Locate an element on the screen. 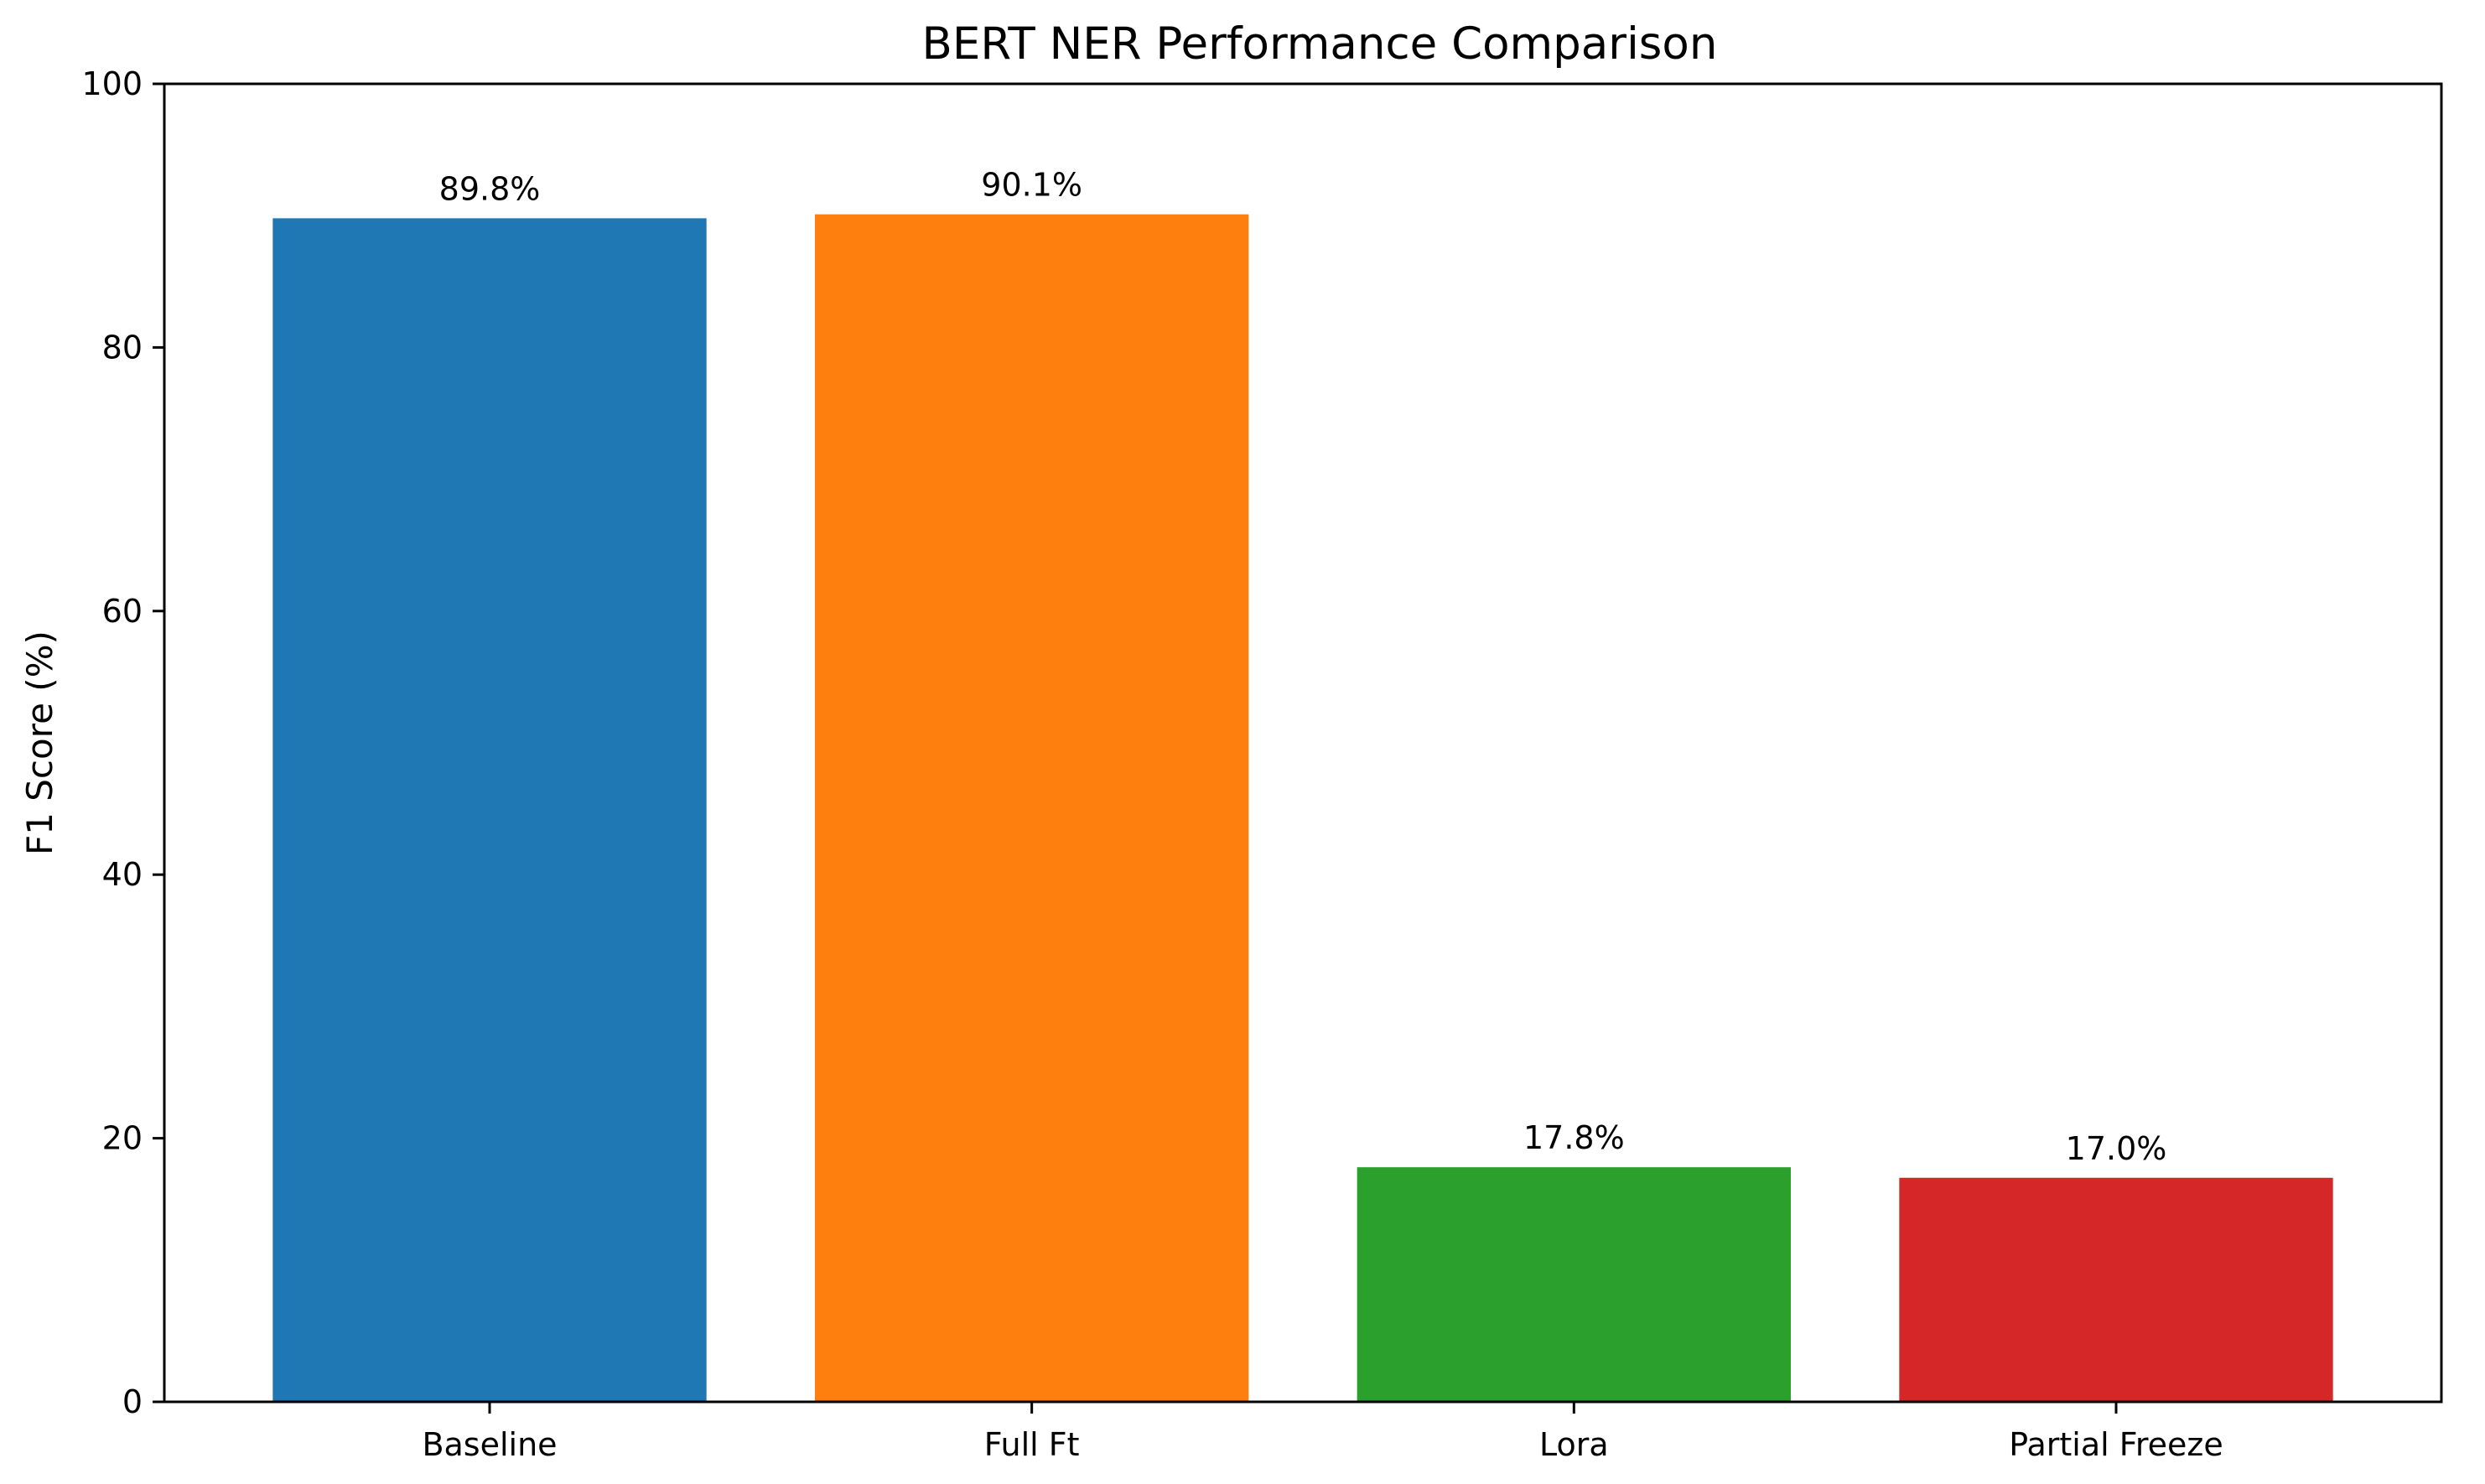 This screenshot has height=1484, width=2485. bar-partial-freeze is located at coordinates (2116, 1289).